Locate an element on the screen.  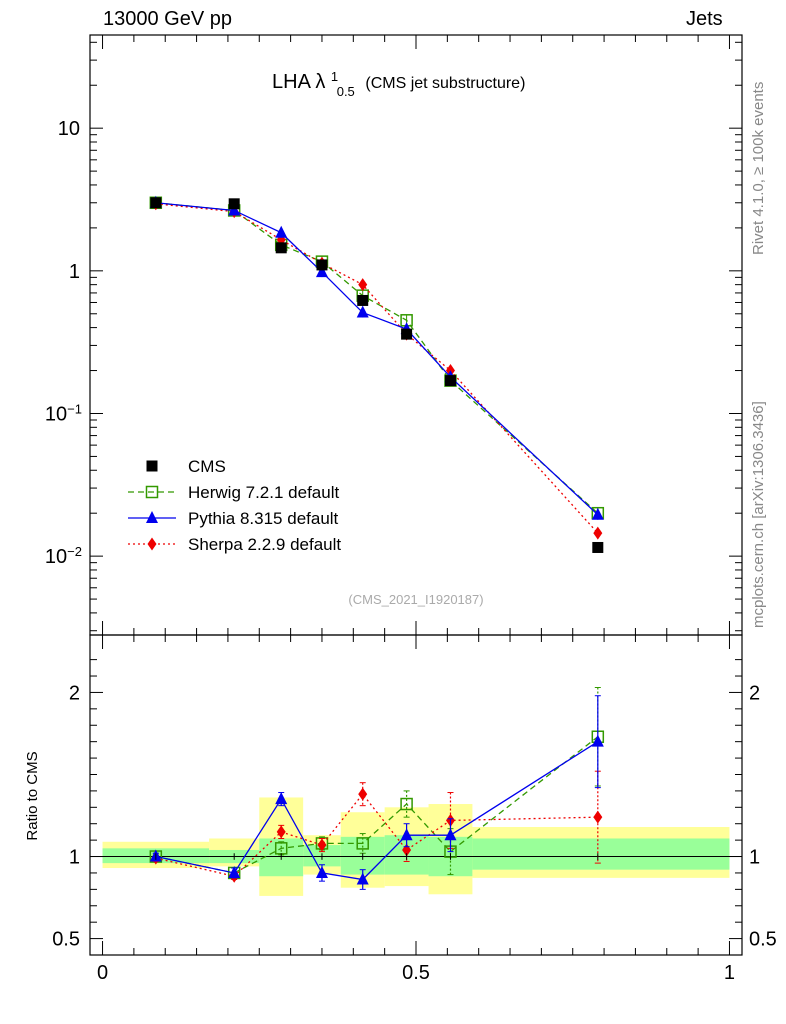
x-tick-label: 1 is located at coordinates (729, 973).